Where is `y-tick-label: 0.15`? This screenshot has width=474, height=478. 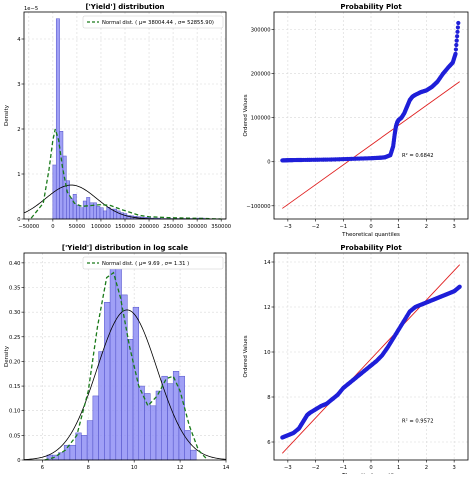
y-tick-label: 0.15 is located at coordinates (15, 387).